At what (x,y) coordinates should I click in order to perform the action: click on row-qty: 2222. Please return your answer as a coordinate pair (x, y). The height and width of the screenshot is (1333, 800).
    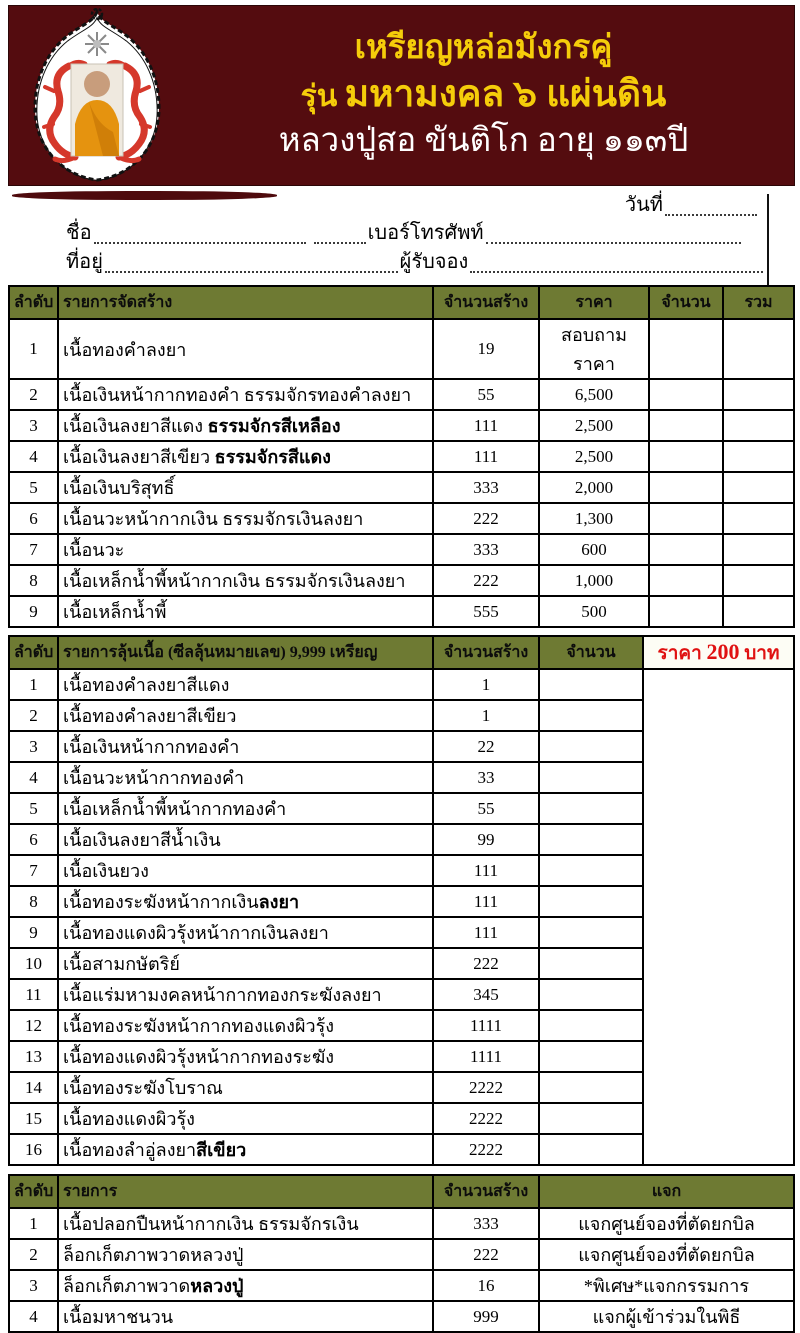
    Looking at the image, I should click on (486, 1149).